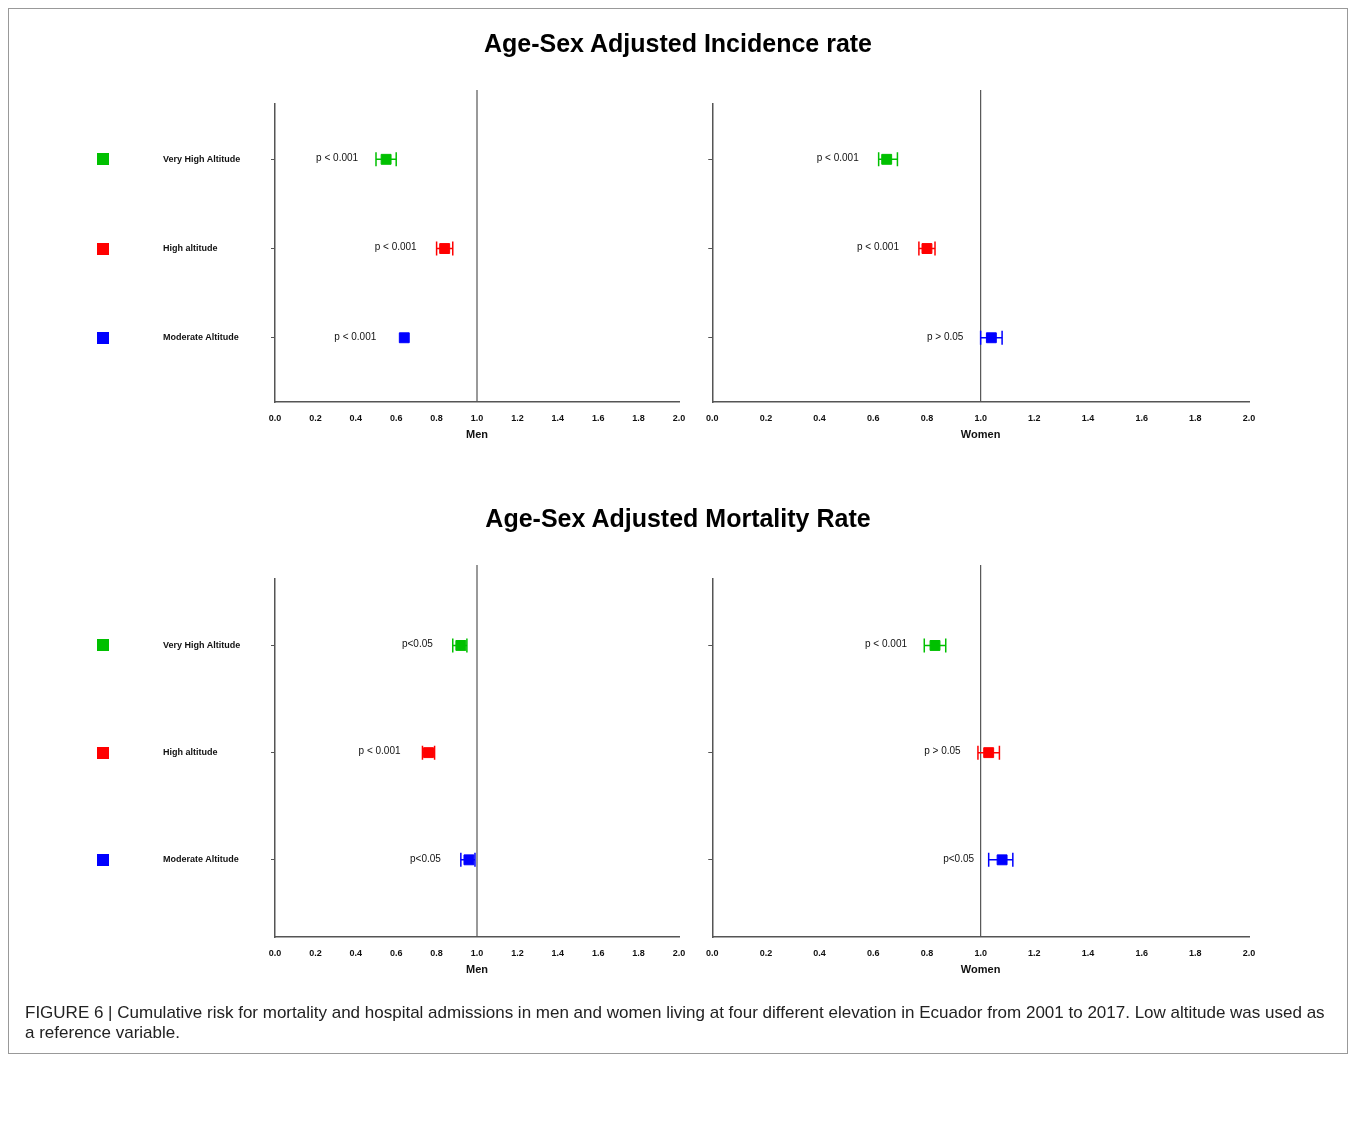  Describe the element at coordinates (675, 1023) in the screenshot. I see `caption: FIGURE 6 | Cumulative risk for mortality and hospital admissions in men and women living at four different elevation in Ecuador from 2001 to 2017. Low altitude was used as a reference variable.` at that location.